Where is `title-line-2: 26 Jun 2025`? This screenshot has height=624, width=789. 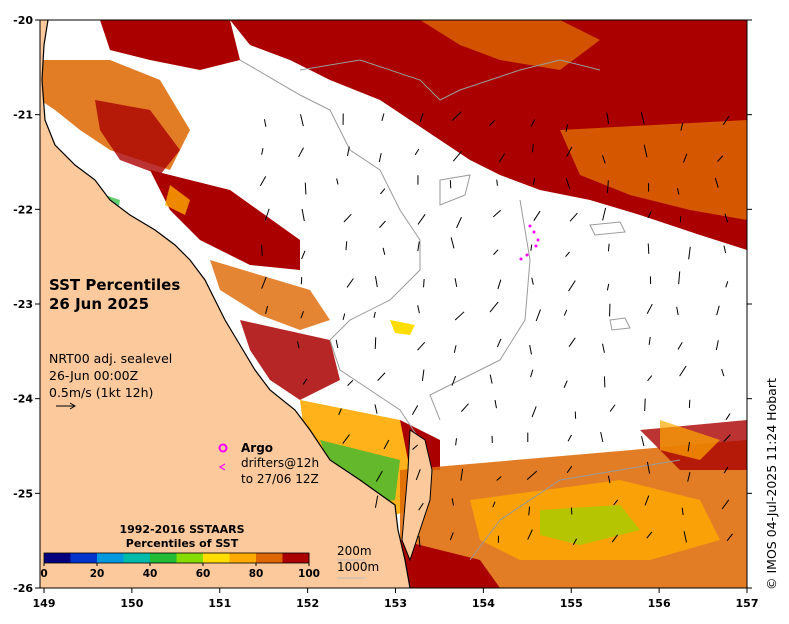
title-line-2: 26 Jun 2025 is located at coordinates (99, 304).